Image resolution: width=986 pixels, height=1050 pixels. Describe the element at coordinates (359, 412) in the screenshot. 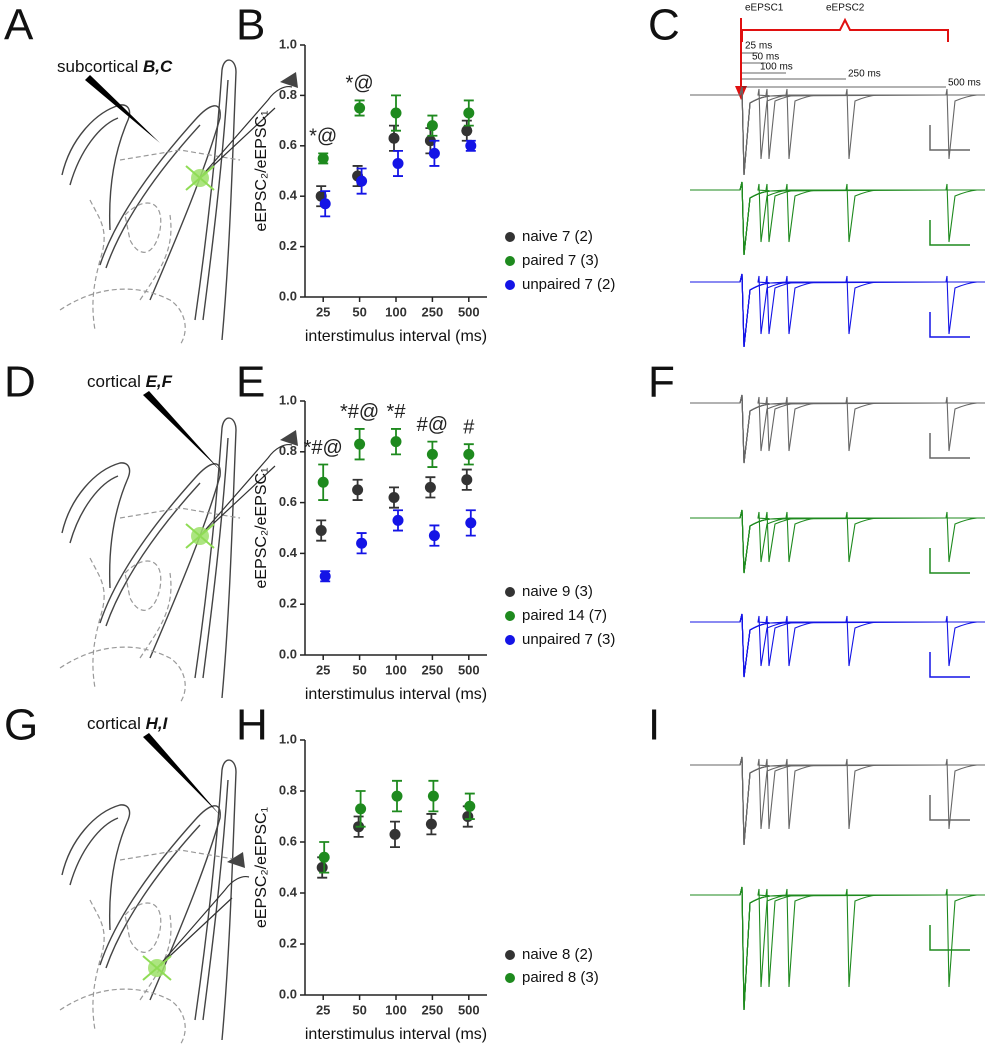

I see `significance: *#@` at that location.